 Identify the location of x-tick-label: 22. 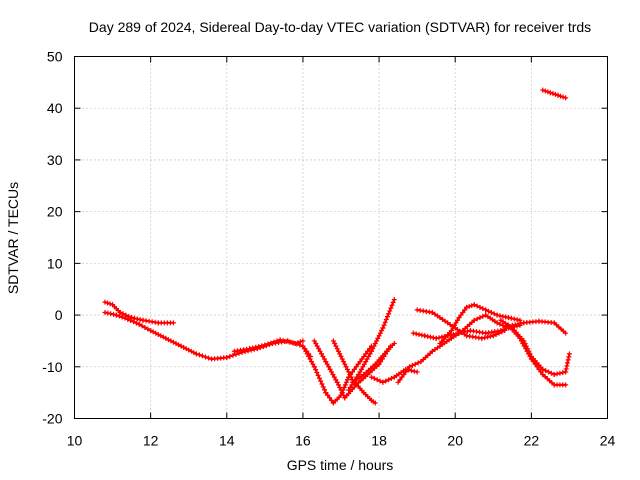
(532, 441).